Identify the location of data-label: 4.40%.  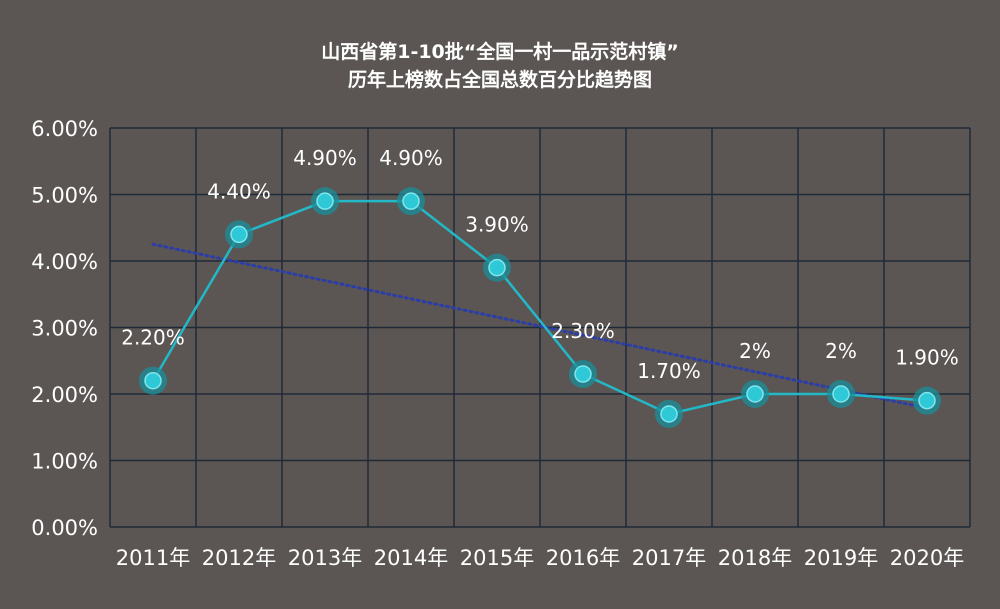
(239, 191).